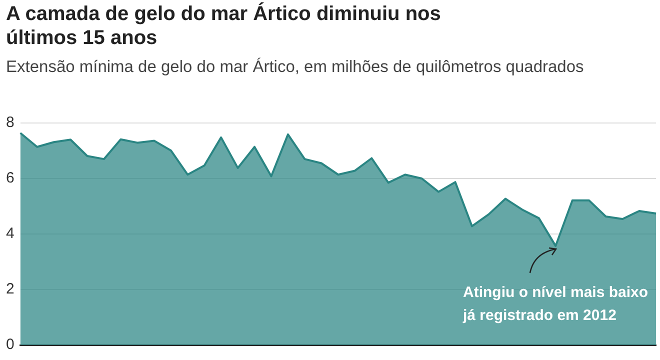 This screenshot has height=360, width=660. Describe the element at coordinates (556, 304) in the screenshot. I see `annotation: Atingiu o nível mais baixo já registrado em 2012` at that location.